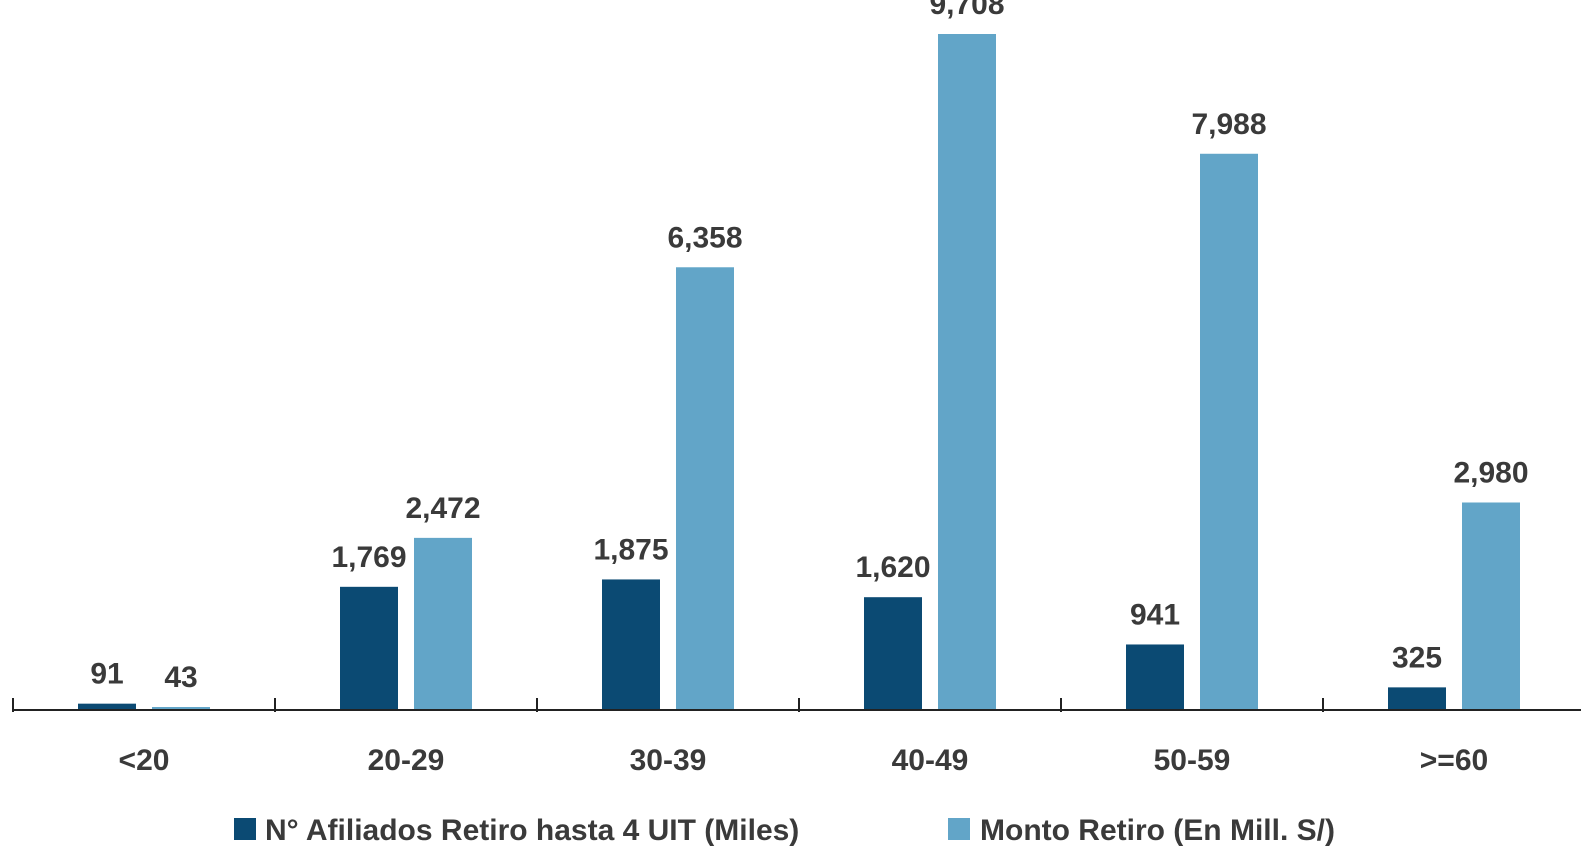 The width and height of the screenshot is (1581, 852). Describe the element at coordinates (892, 567) in the screenshot. I see `data-label-afiliados-3: 1,620` at that location.